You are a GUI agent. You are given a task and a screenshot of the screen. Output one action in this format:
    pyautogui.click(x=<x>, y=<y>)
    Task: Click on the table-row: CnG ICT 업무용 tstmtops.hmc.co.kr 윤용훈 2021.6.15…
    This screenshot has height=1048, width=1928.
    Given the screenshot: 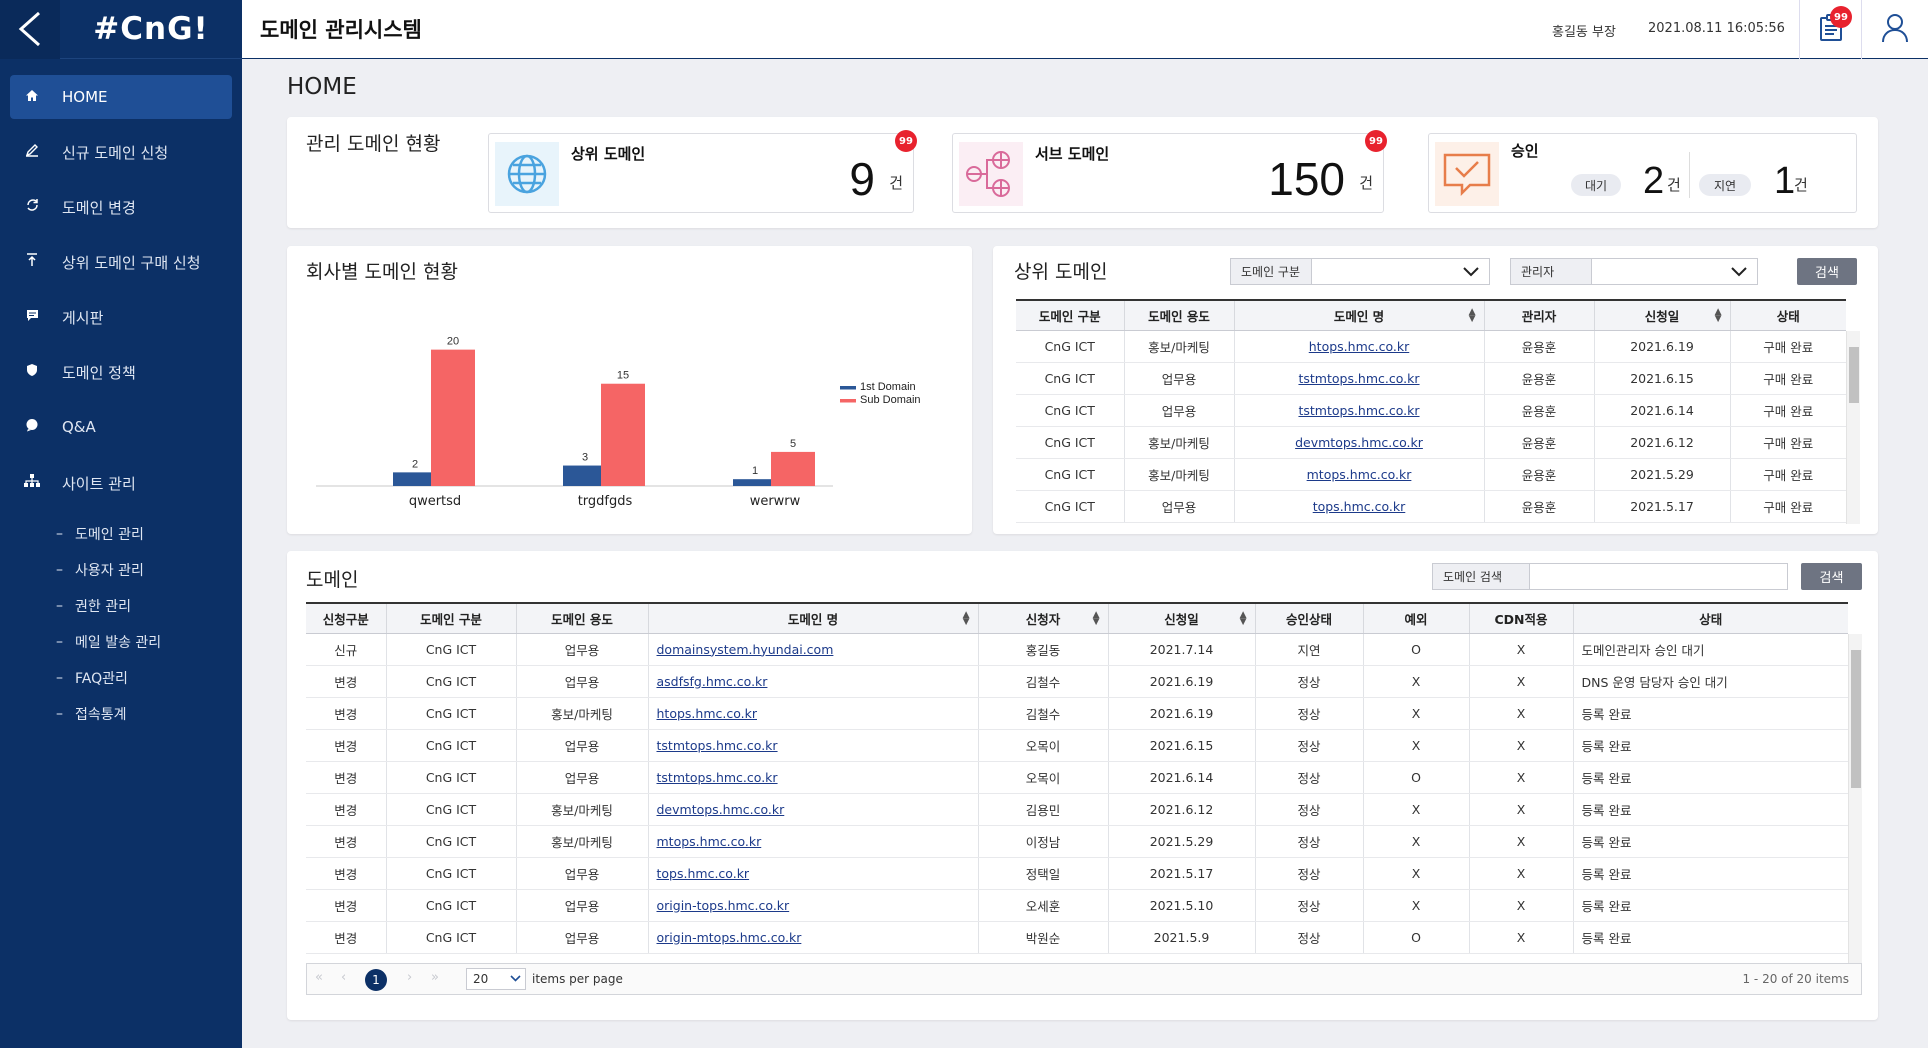 What is the action you would take?
    pyautogui.click(x=1431, y=378)
    